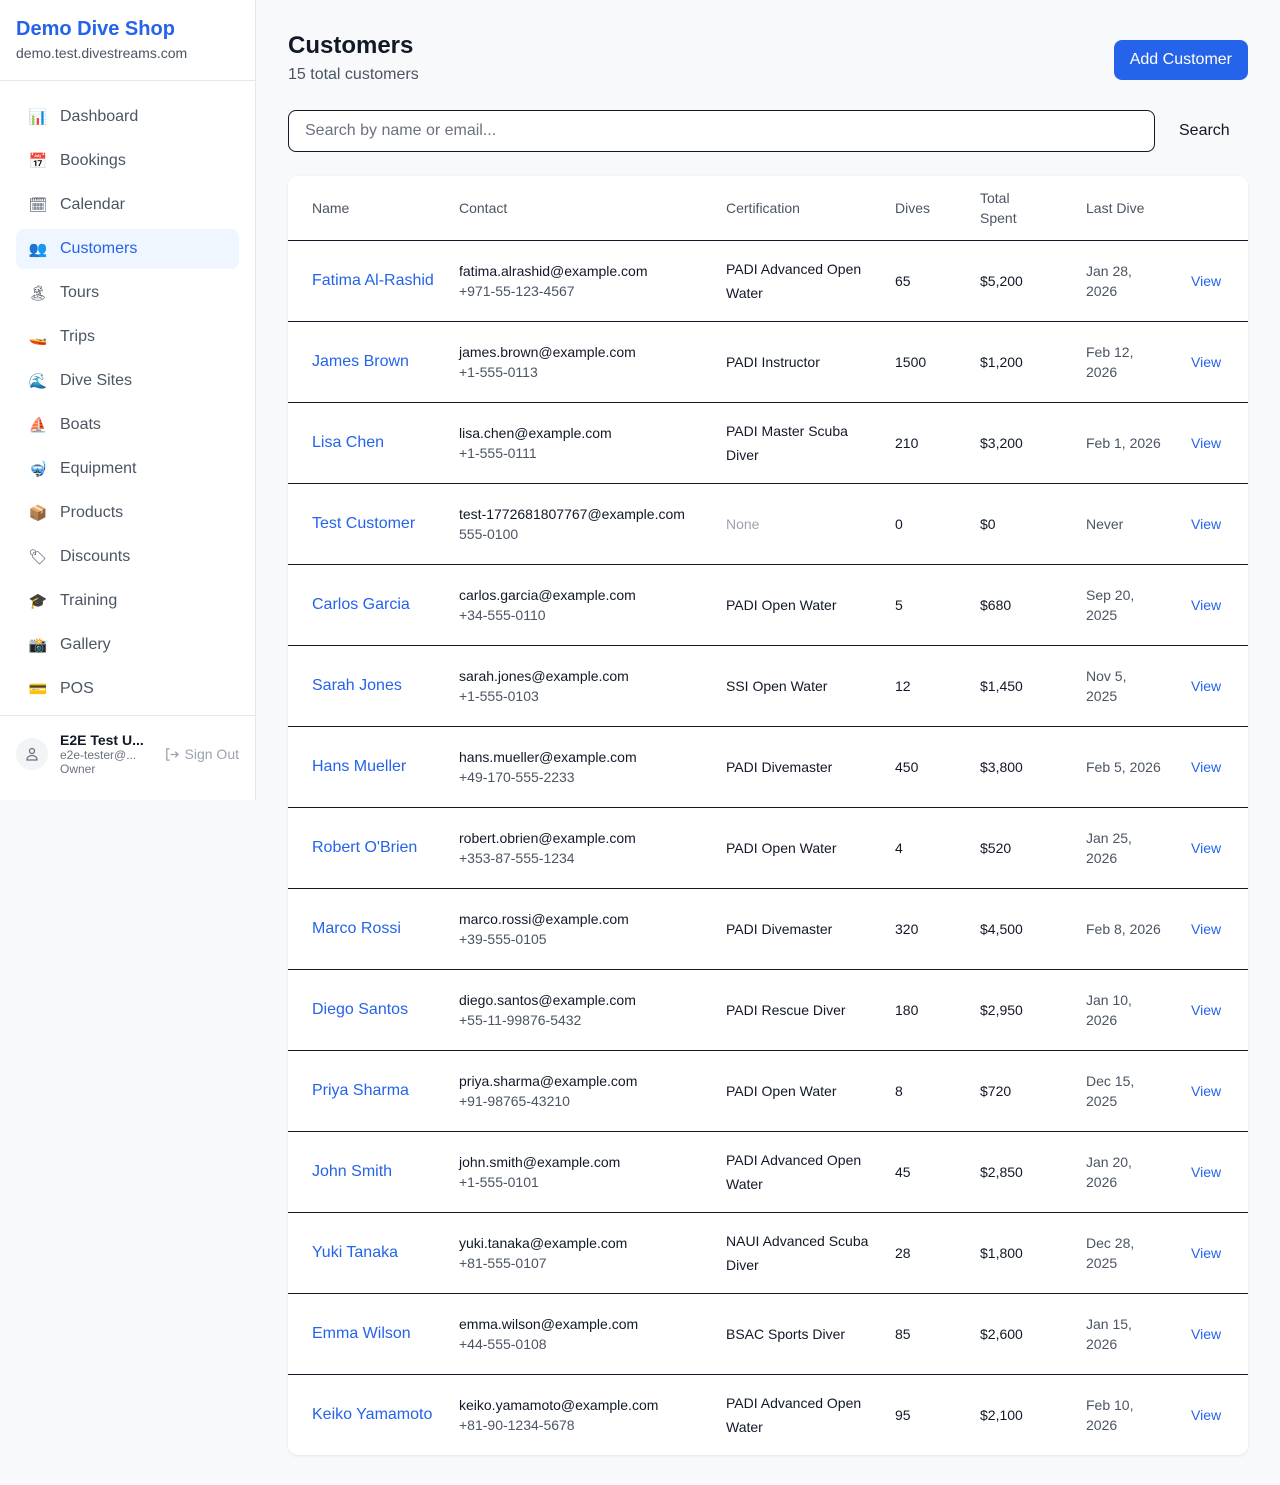 This screenshot has height=1485, width=1280. What do you see at coordinates (572, 513) in the screenshot?
I see `customer-email: test-1772681807767@example.com` at bounding box center [572, 513].